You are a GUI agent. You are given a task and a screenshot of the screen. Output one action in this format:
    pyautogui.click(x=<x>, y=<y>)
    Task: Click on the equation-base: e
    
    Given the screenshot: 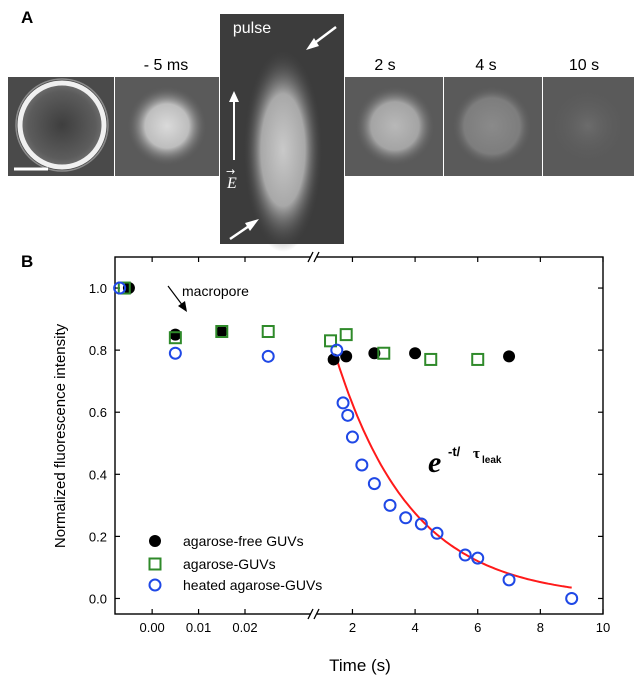 What is the action you would take?
    pyautogui.click(x=434, y=462)
    